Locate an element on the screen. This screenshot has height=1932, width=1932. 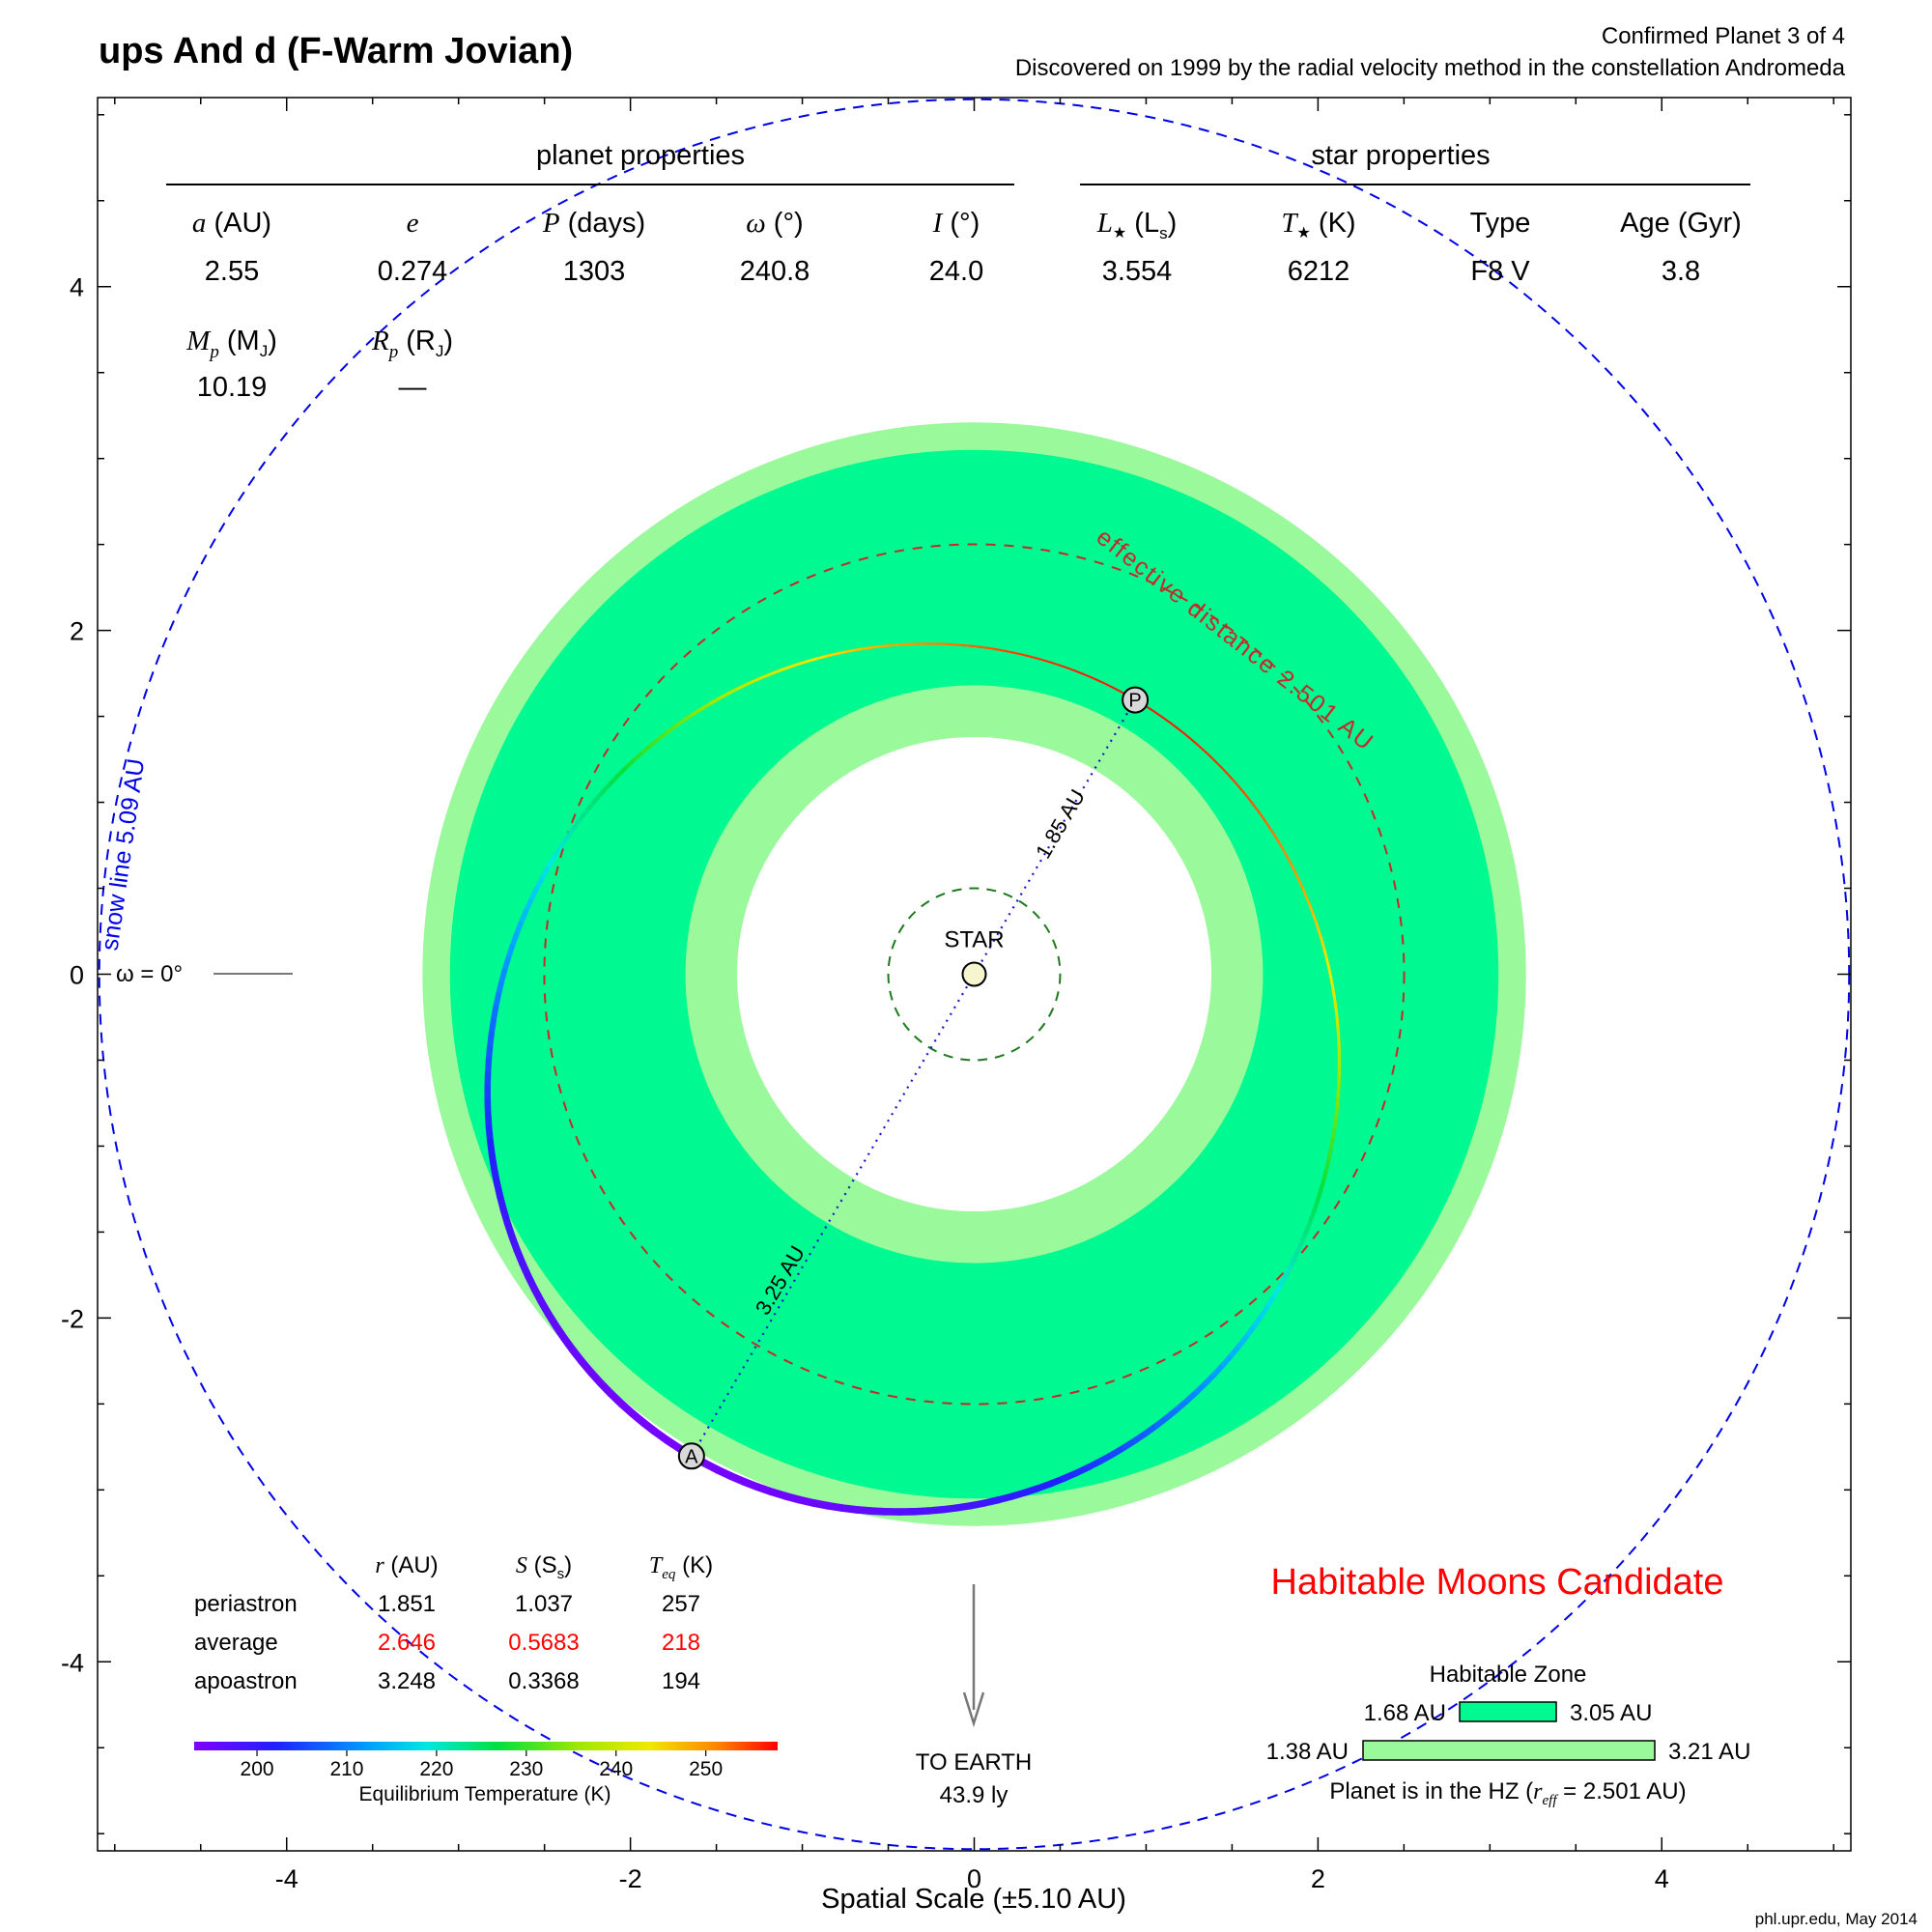
star-temperature-label: T★ (K) is located at coordinates (1318, 225).